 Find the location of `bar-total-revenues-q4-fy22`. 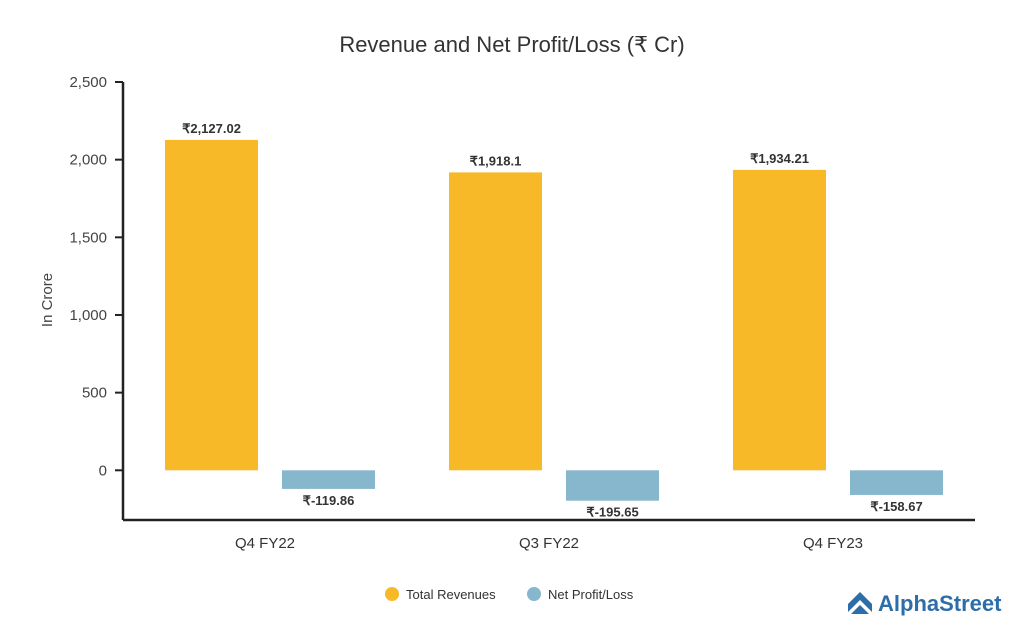

bar-total-revenues-q4-fy22 is located at coordinates (211, 305).